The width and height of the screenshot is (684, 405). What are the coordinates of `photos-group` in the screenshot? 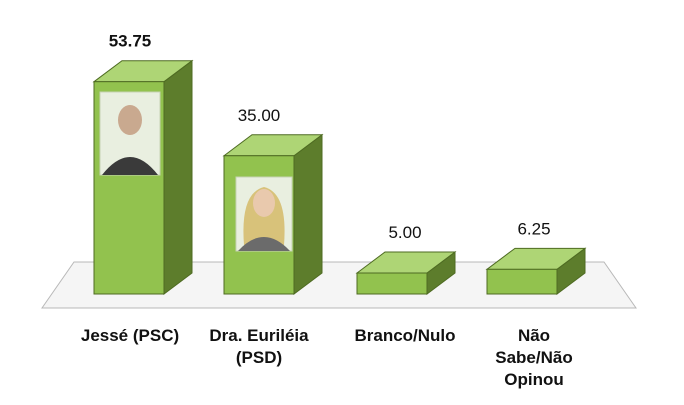 It's located at (196, 171).